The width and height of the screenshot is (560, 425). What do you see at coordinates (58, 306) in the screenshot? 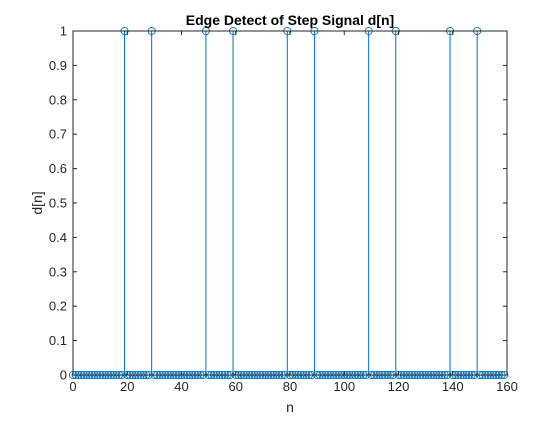
I see `y-tick-label: 0.2` at bounding box center [58, 306].